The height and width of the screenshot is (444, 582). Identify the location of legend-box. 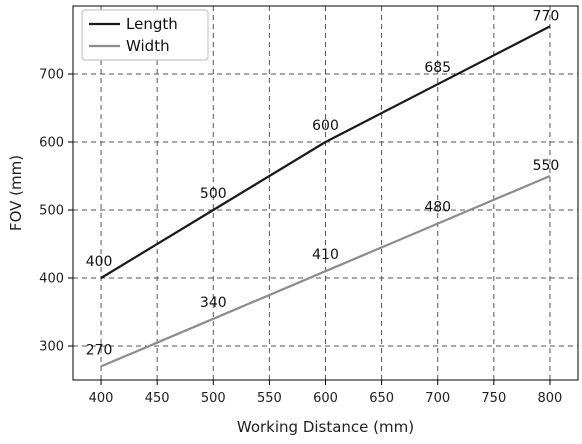
(145, 35).